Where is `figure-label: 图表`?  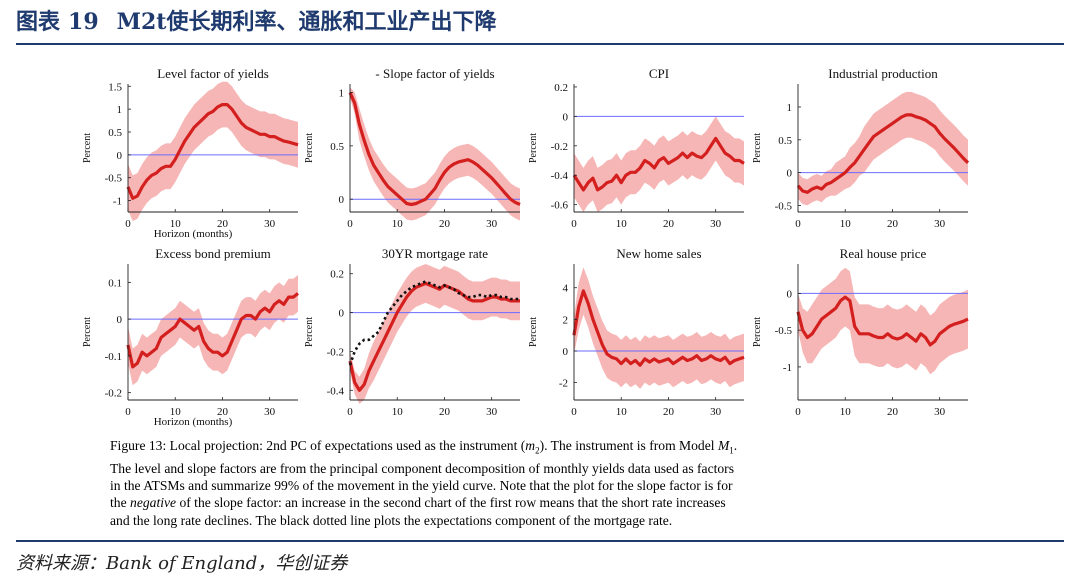 figure-label: 图表 is located at coordinates (38, 22).